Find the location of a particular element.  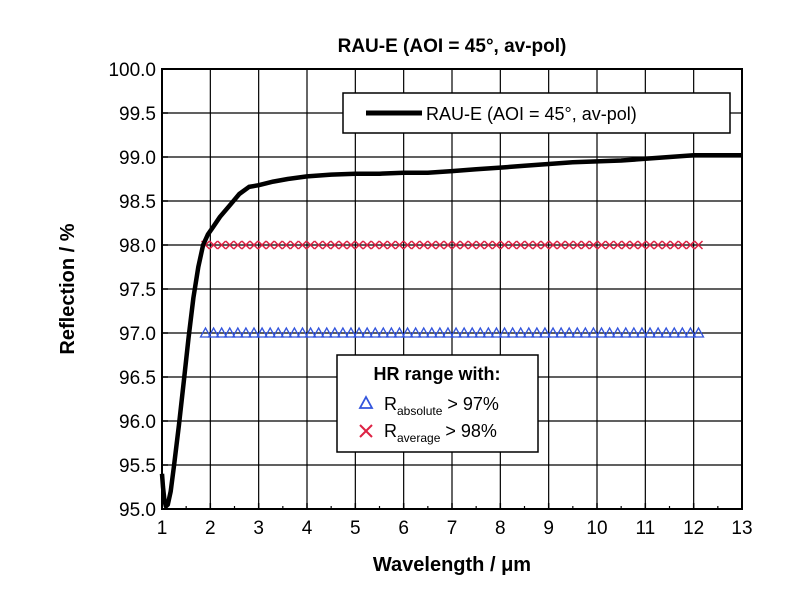

y-tick-label-95.0: 95.0 is located at coordinates (137, 510).